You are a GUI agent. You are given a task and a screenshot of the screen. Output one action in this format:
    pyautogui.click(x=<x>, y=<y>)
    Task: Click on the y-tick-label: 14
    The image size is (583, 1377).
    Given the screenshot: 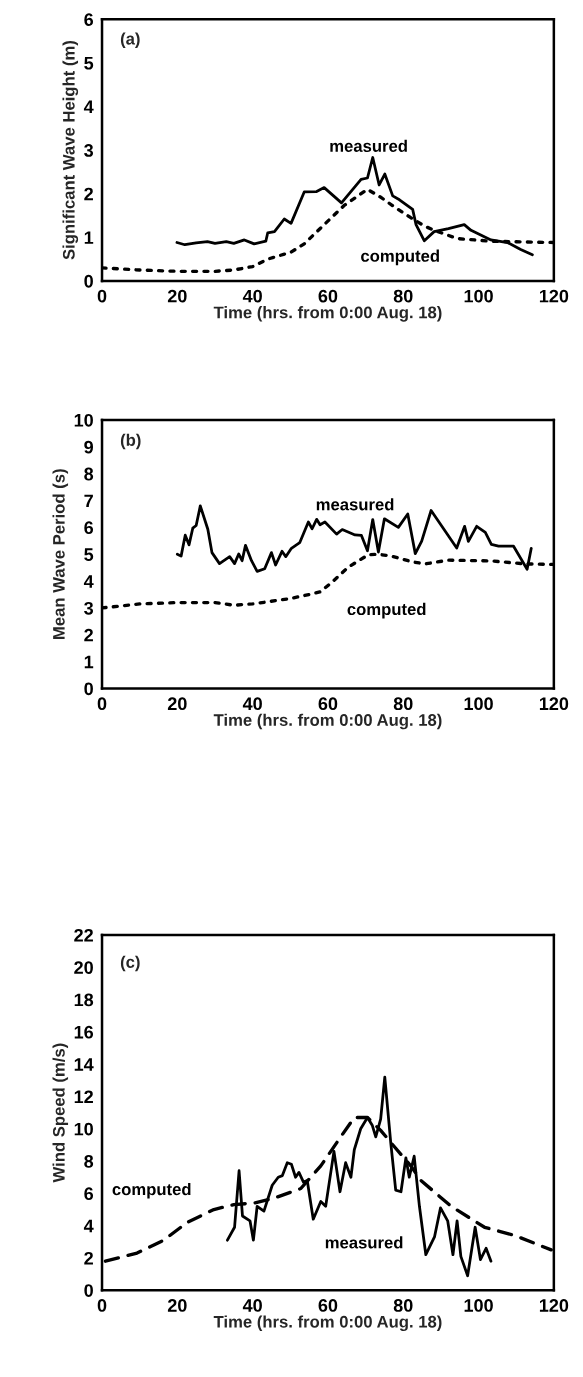 What is the action you would take?
    pyautogui.click(x=84, y=1064)
    